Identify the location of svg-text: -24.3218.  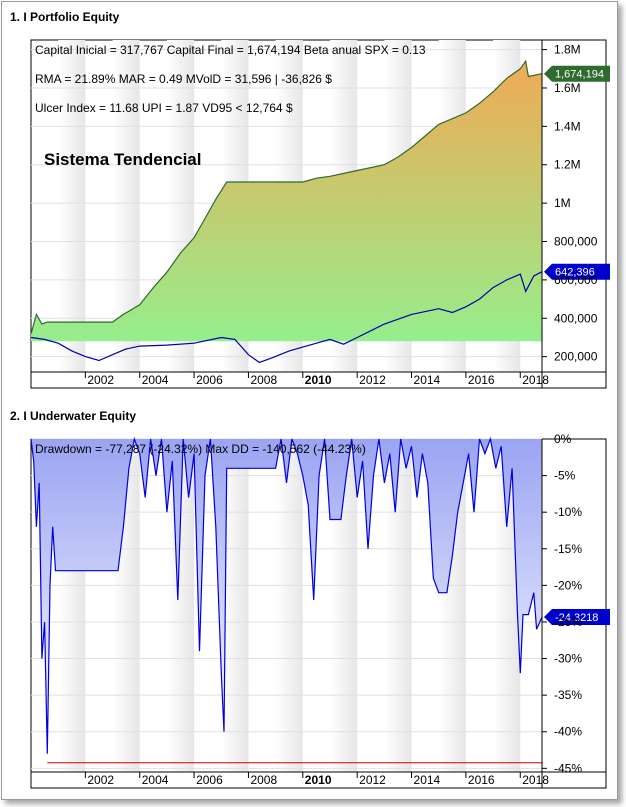
(576, 618).